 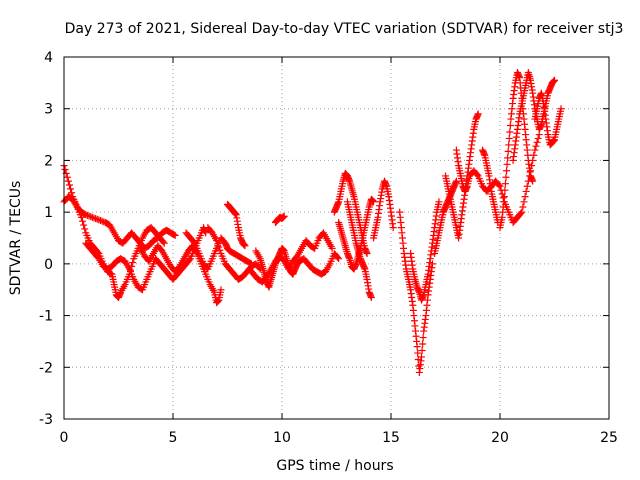 I want to click on y-tick-labels: 4 3 2 1 0 -1 -2 -3, so click(x=46, y=239).